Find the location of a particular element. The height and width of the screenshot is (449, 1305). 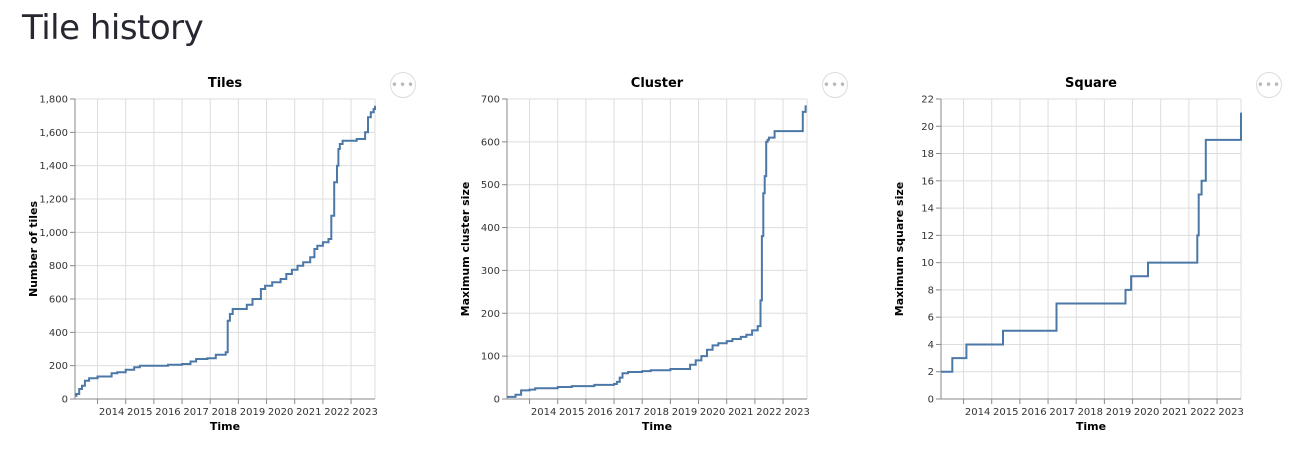

y-tick-label: 8 is located at coordinates (931, 290).